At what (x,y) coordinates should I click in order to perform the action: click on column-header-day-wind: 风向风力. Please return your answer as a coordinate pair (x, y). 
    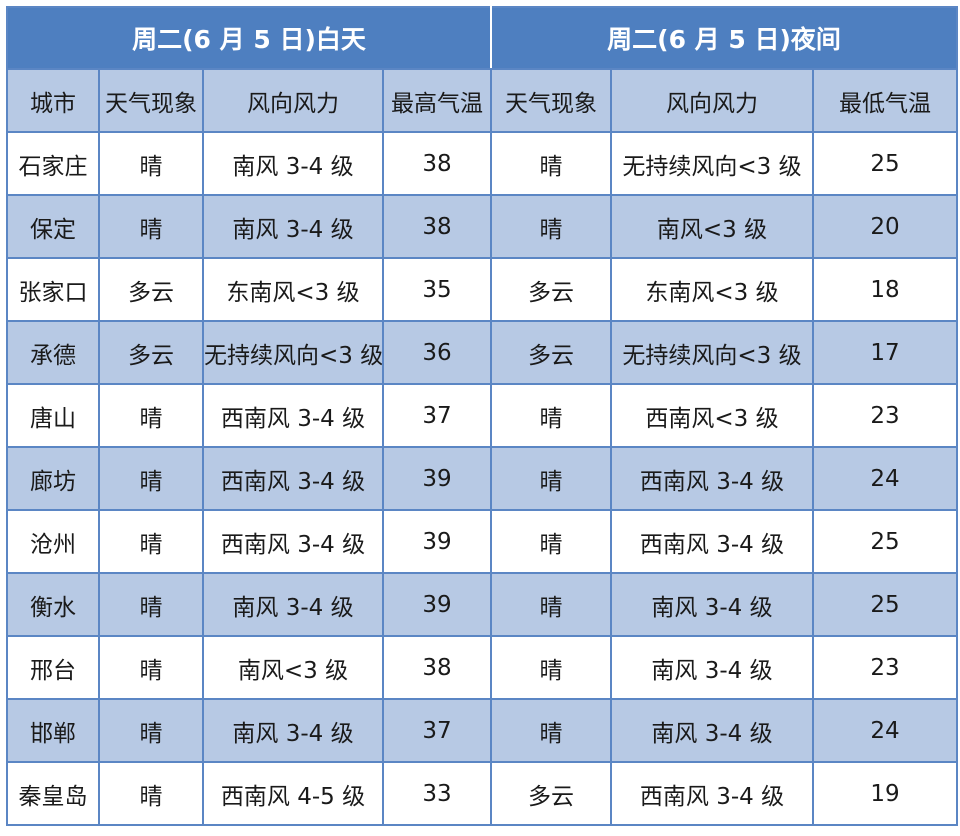
    Looking at the image, I should click on (293, 100).